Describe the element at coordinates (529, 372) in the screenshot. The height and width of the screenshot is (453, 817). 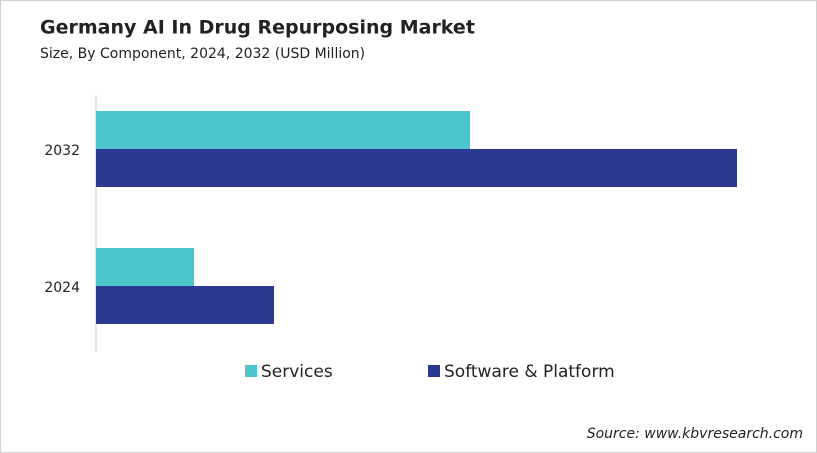
I see `legend-label: Software & Platform` at that location.